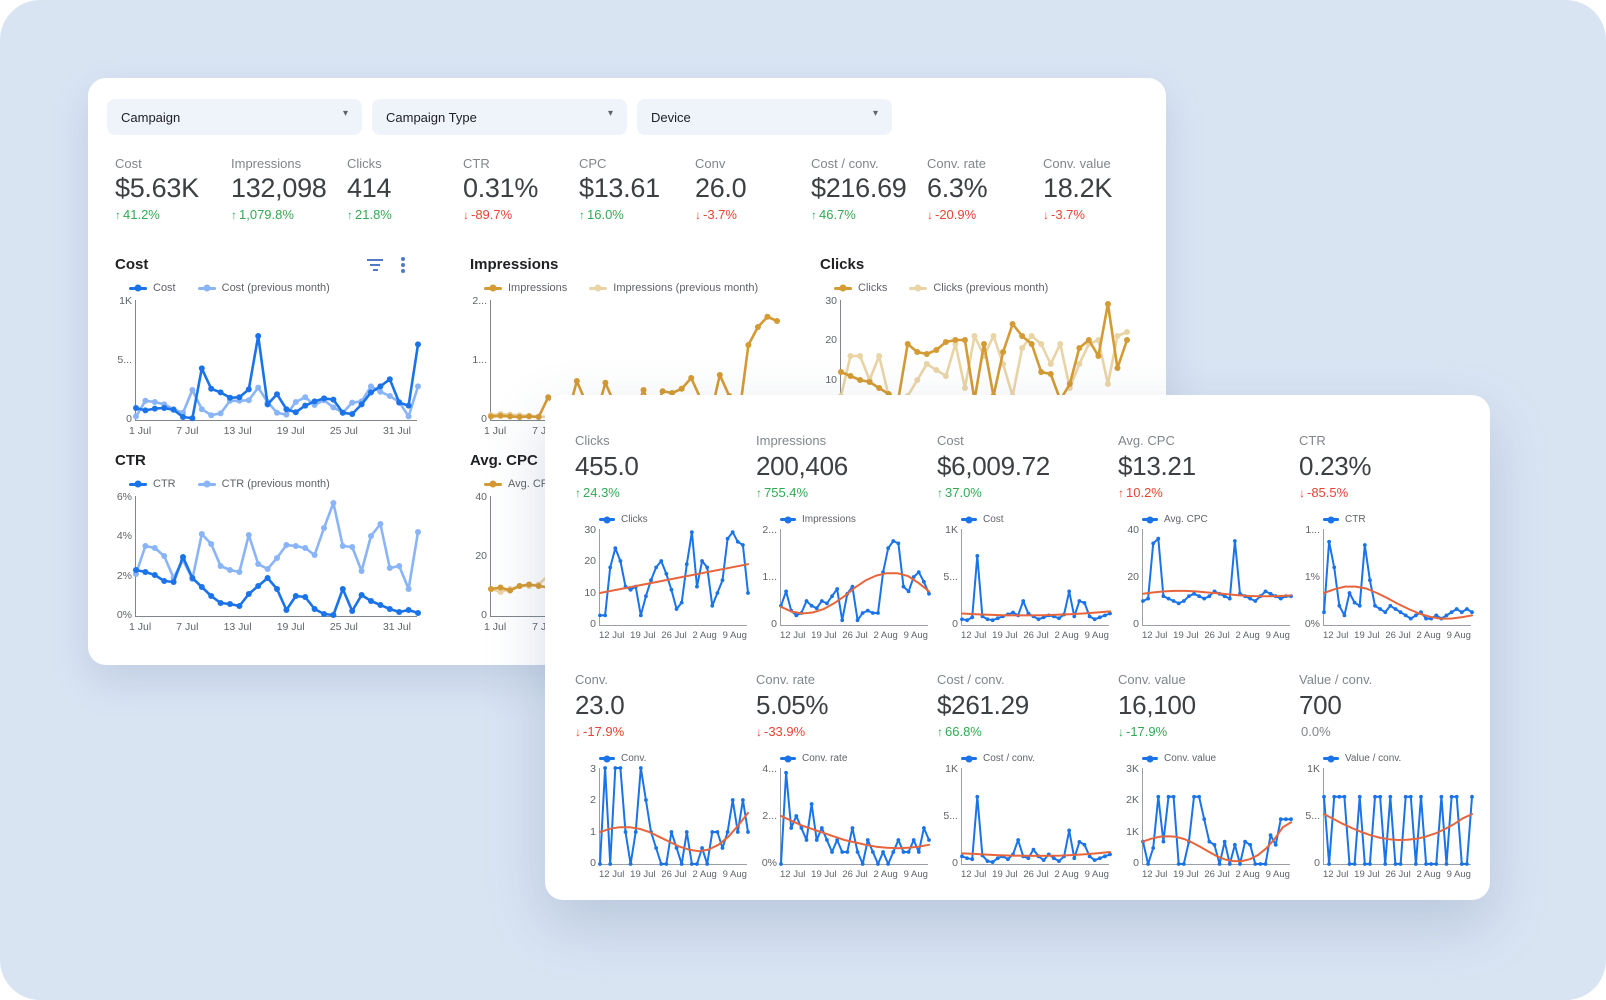 The width and height of the screenshot is (1606, 1000). Describe the element at coordinates (957, 188) in the screenshot. I see `kpi-value: 6.3%` at that location.